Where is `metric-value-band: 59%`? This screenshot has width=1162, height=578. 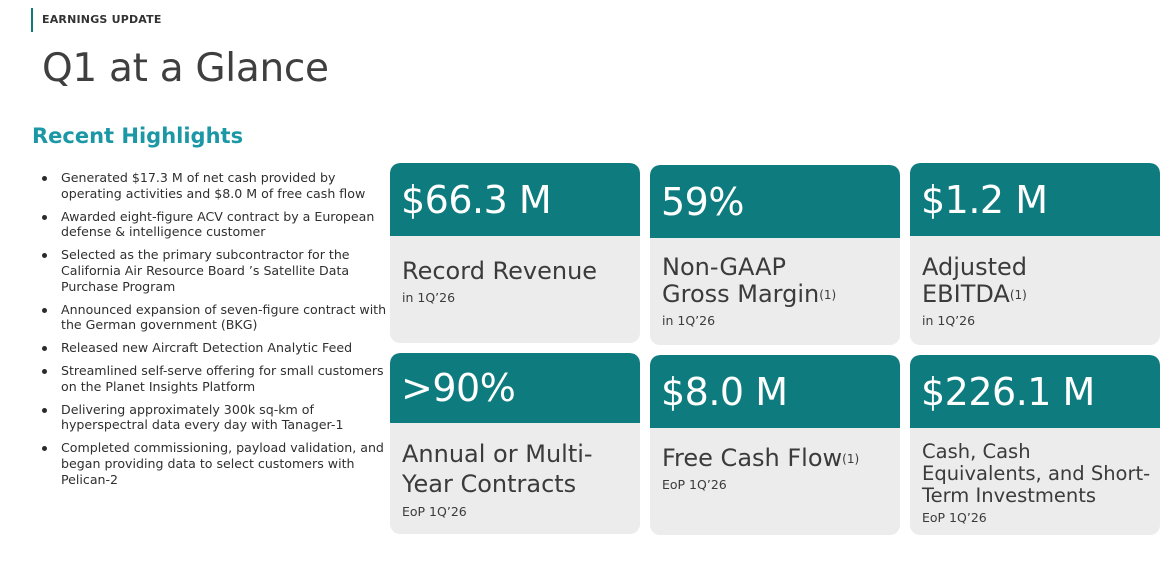
metric-value-band: 59% is located at coordinates (775, 201).